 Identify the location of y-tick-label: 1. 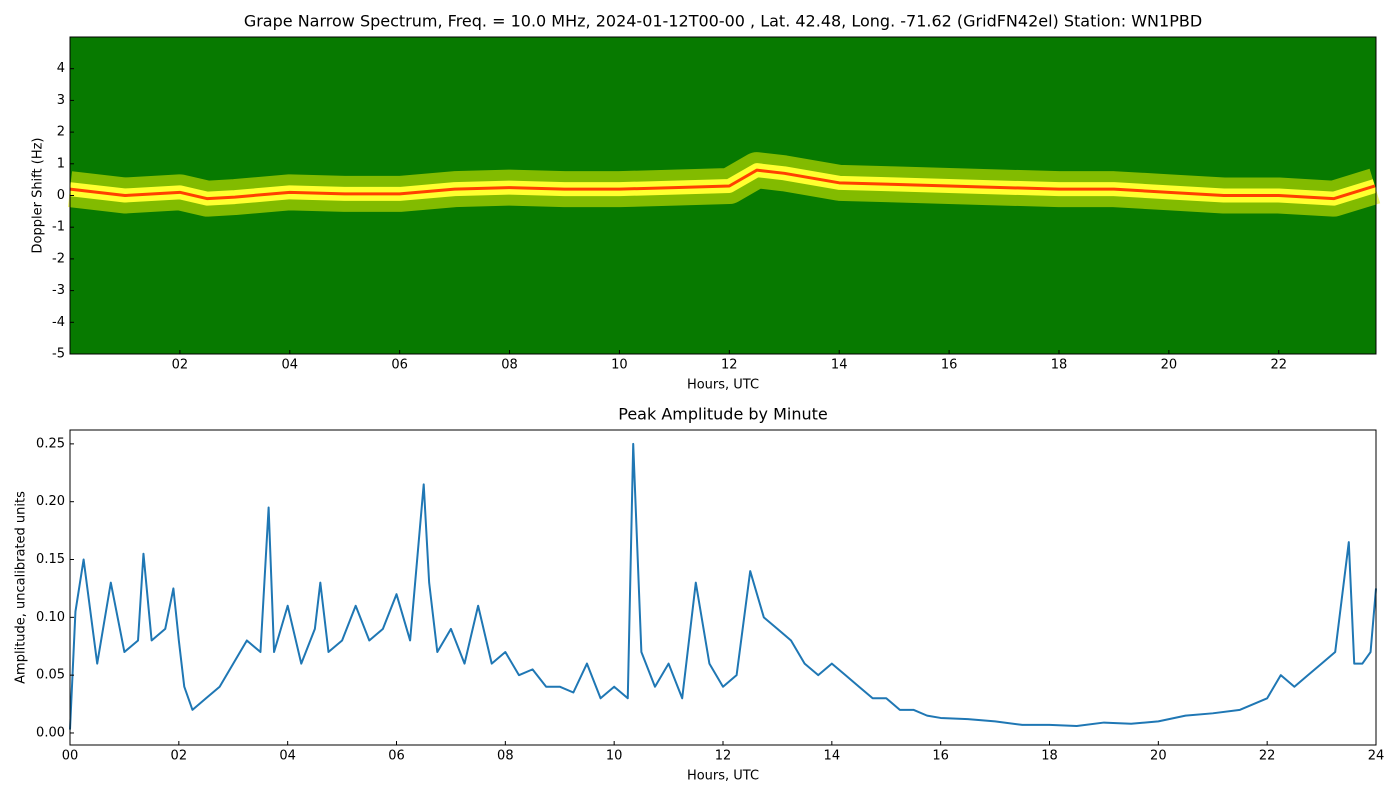
(61, 163).